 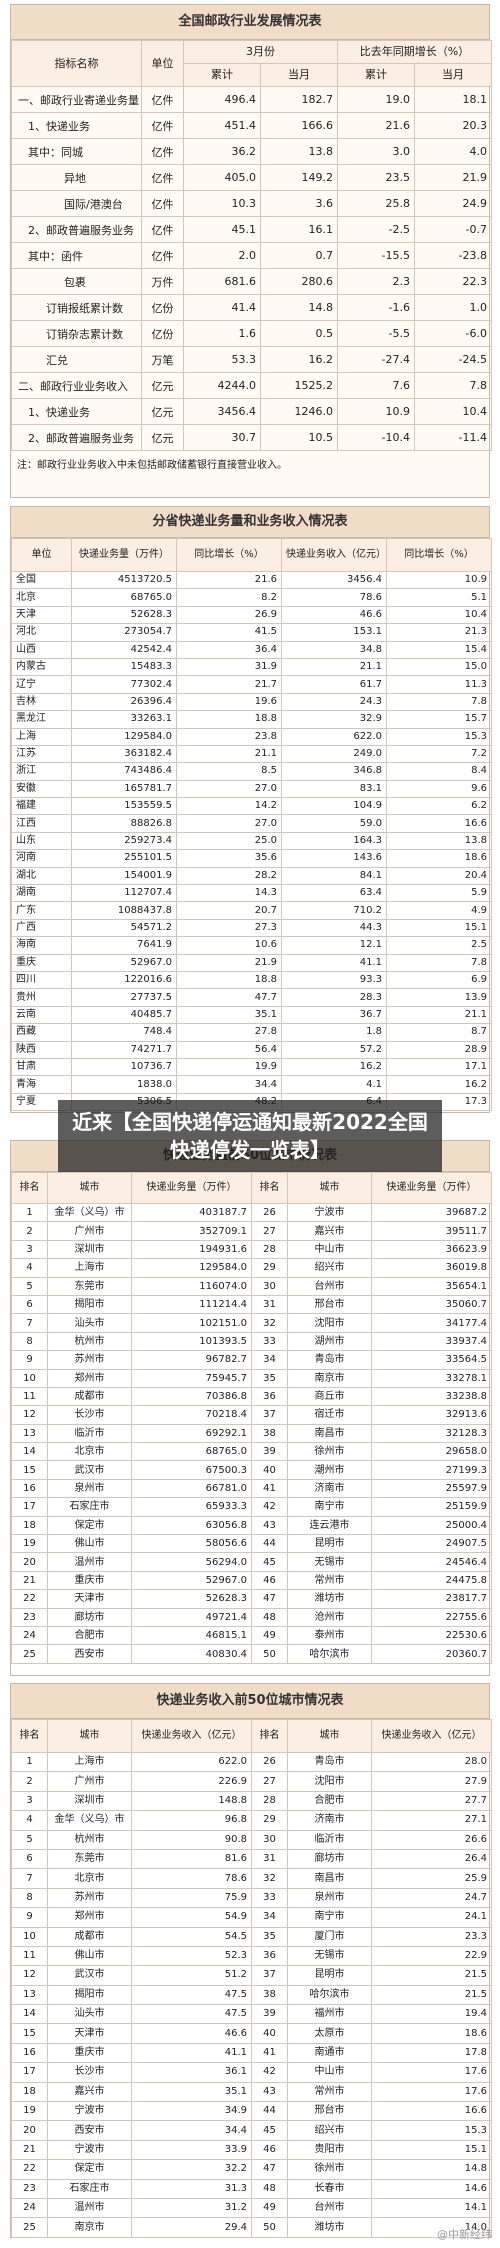 I want to click on table-cell: 31.2, so click(x=191, y=2208).